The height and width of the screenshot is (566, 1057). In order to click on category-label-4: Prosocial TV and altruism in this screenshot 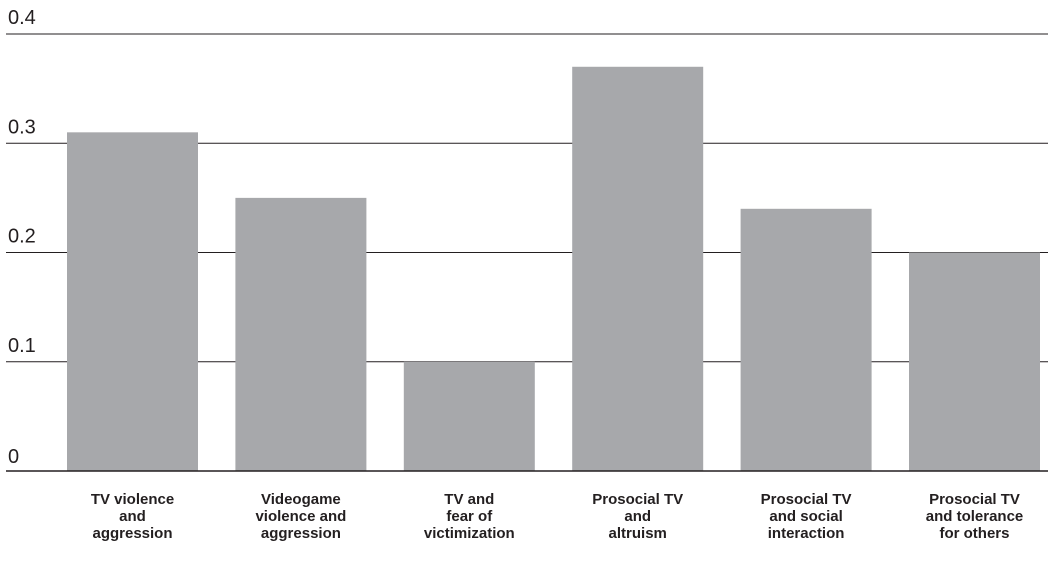, I will do `click(637, 516)`.